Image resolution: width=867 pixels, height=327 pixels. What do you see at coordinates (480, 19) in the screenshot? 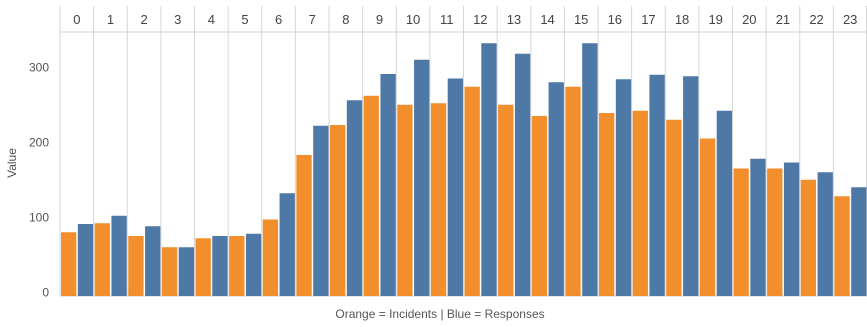
I see `category-label: 12` at bounding box center [480, 19].